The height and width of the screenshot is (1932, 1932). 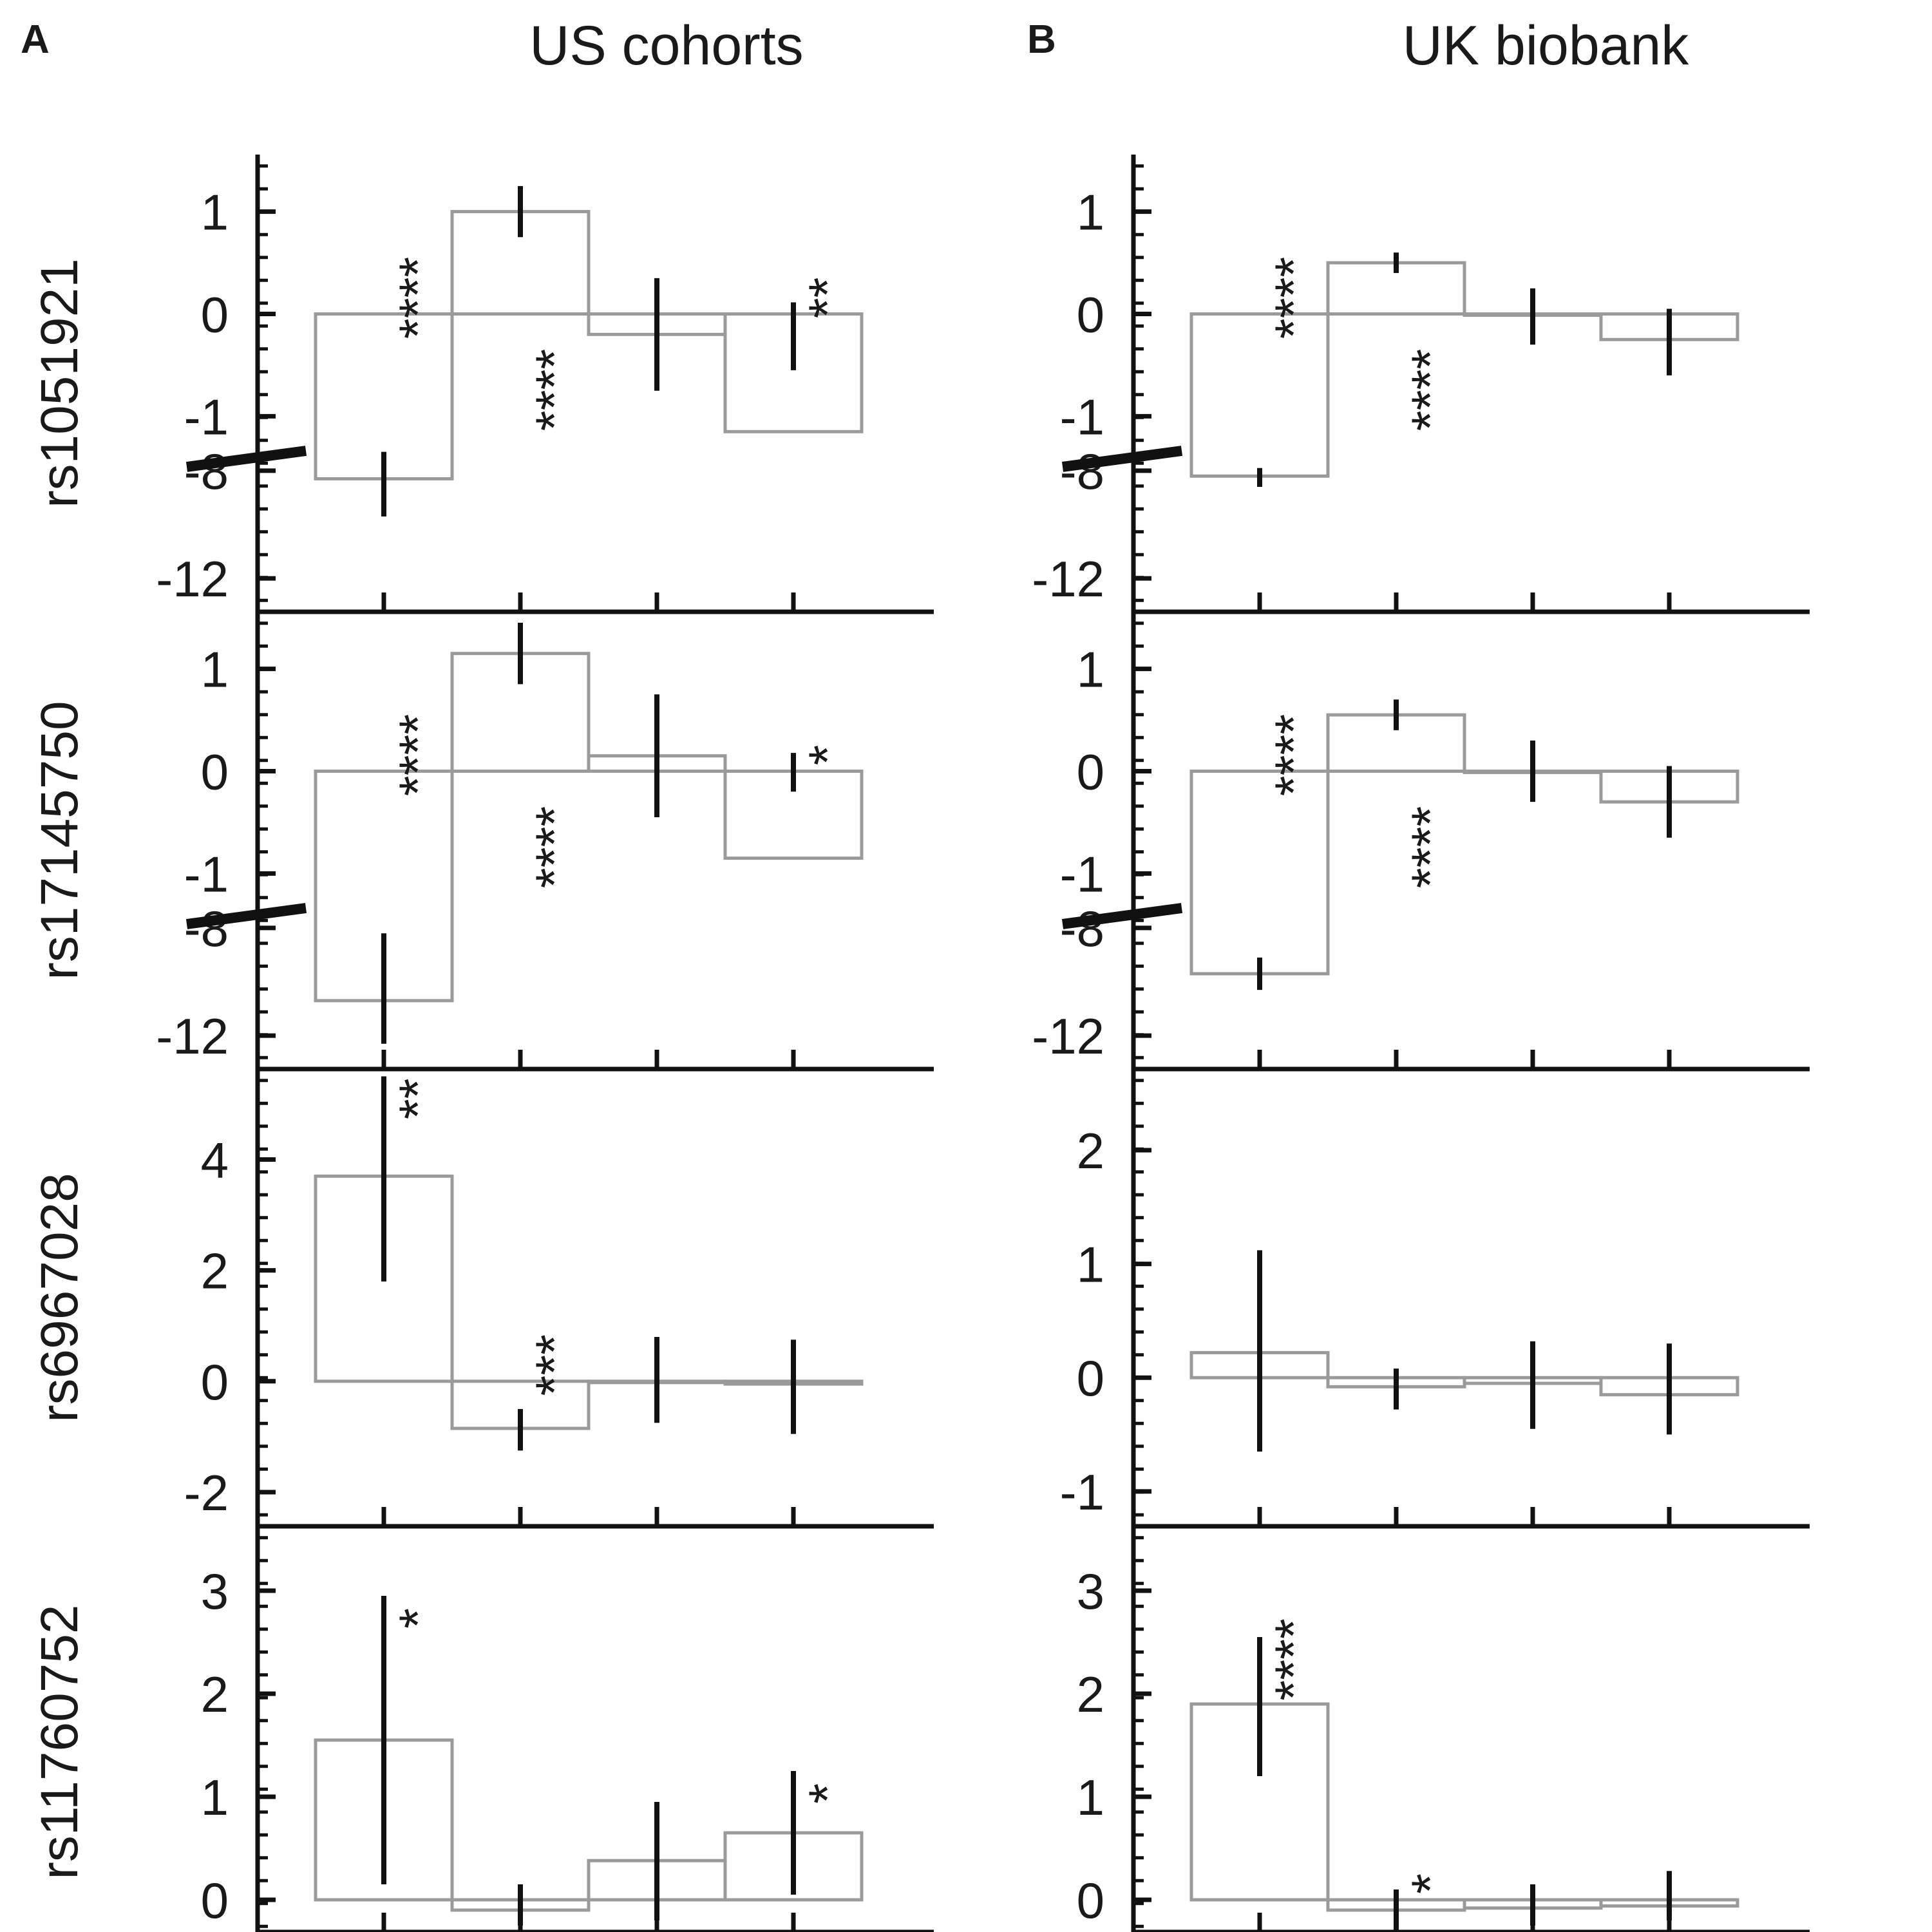 I want to click on panel-letter-a: A, so click(x=36, y=40).